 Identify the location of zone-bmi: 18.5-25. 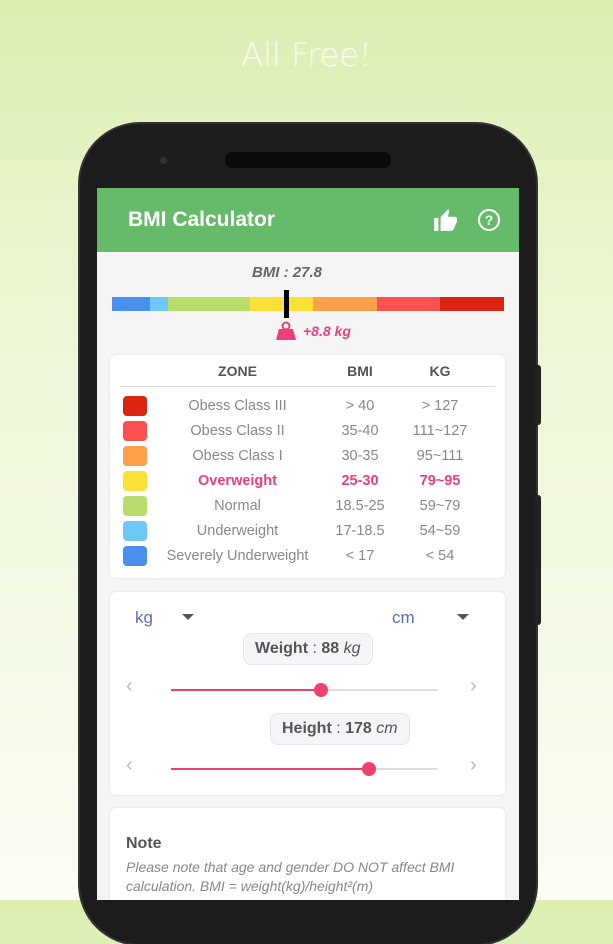
(360, 505).